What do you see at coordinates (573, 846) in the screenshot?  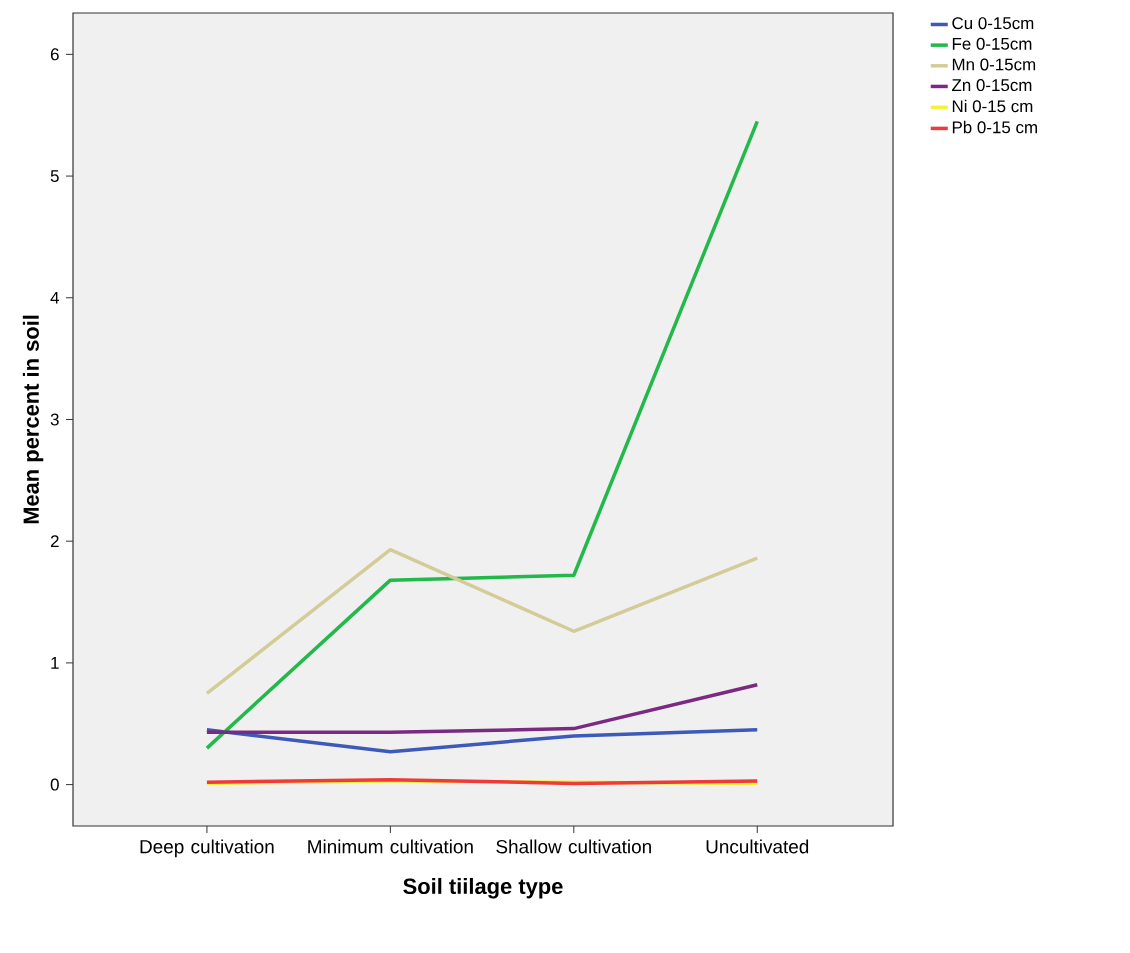 I see `x-tick-label: Shallow cultivation` at bounding box center [573, 846].